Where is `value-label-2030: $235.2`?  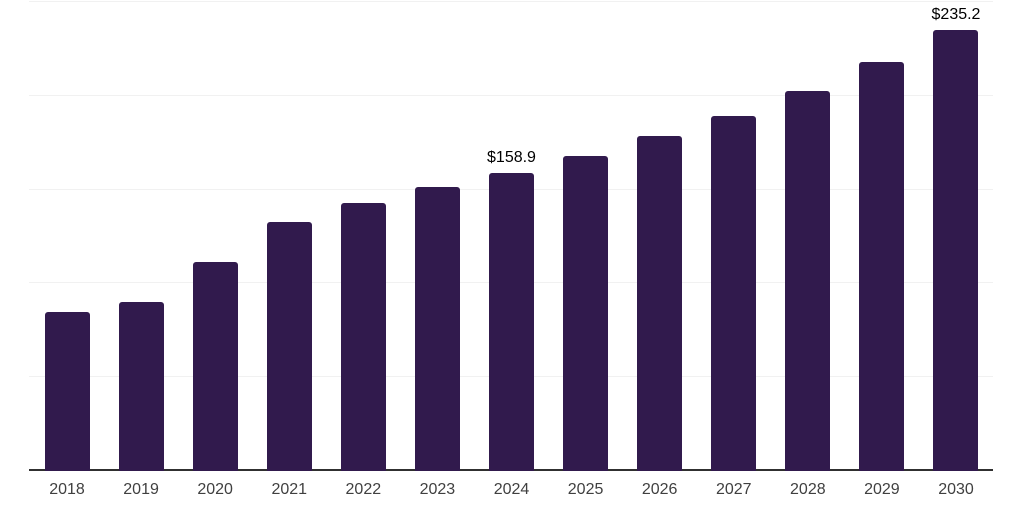 value-label-2030: $235.2 is located at coordinates (956, 14).